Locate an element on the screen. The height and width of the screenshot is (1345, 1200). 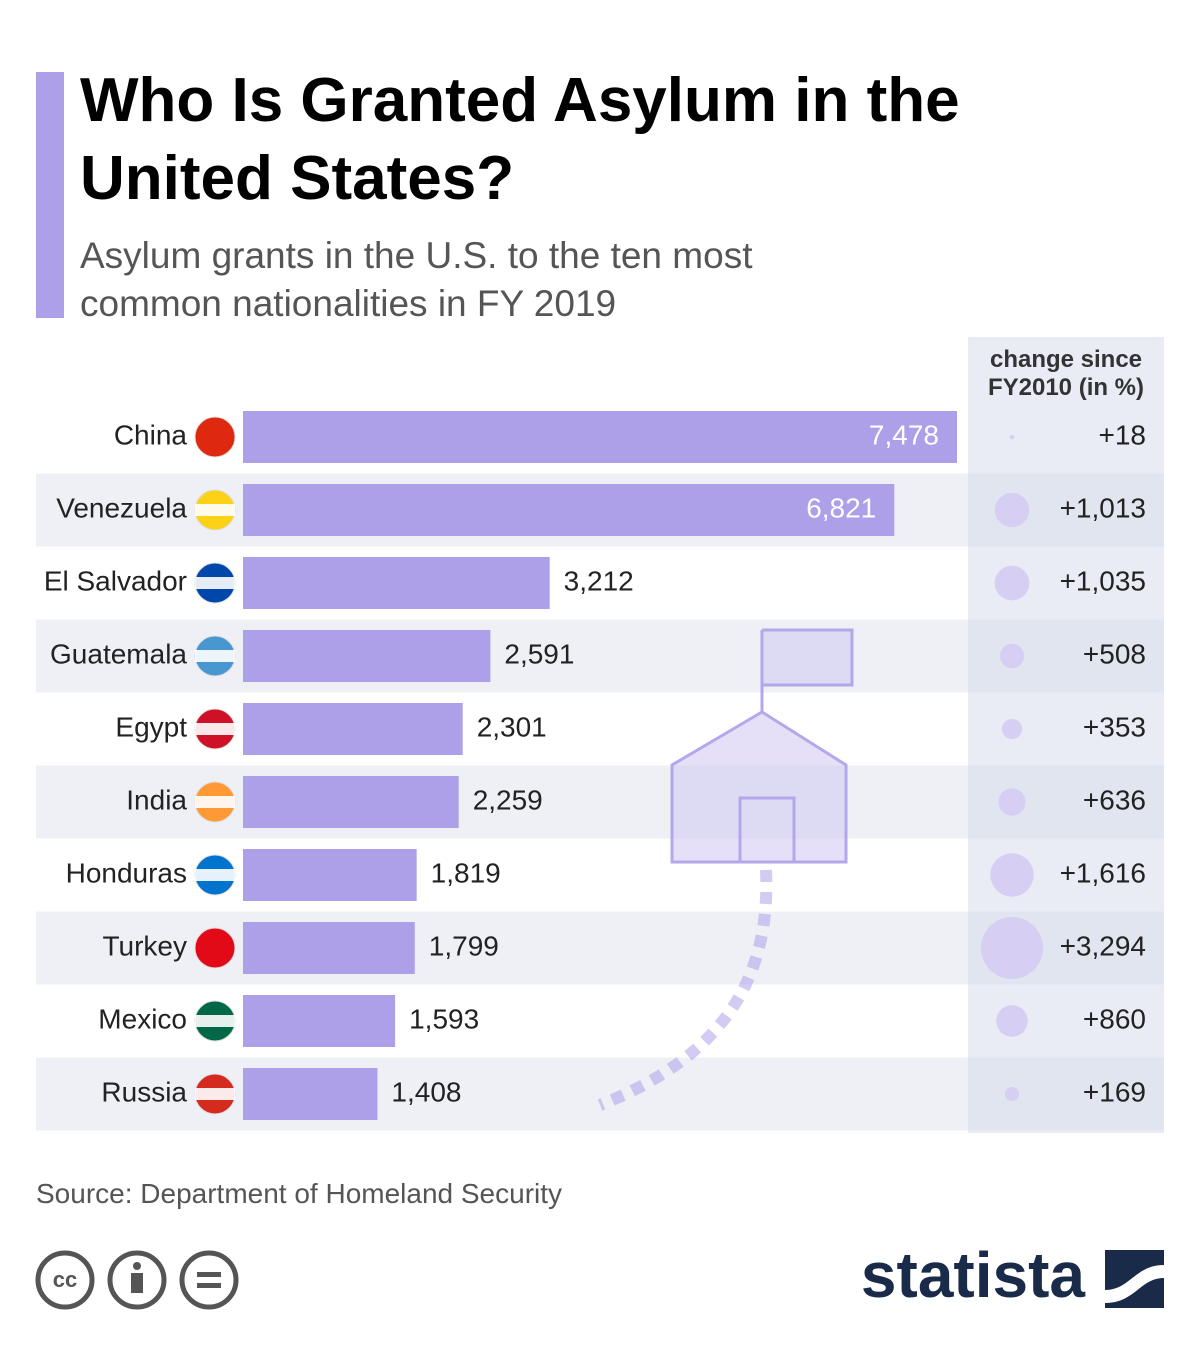
category-label: Mexico is located at coordinates (142, 1018).